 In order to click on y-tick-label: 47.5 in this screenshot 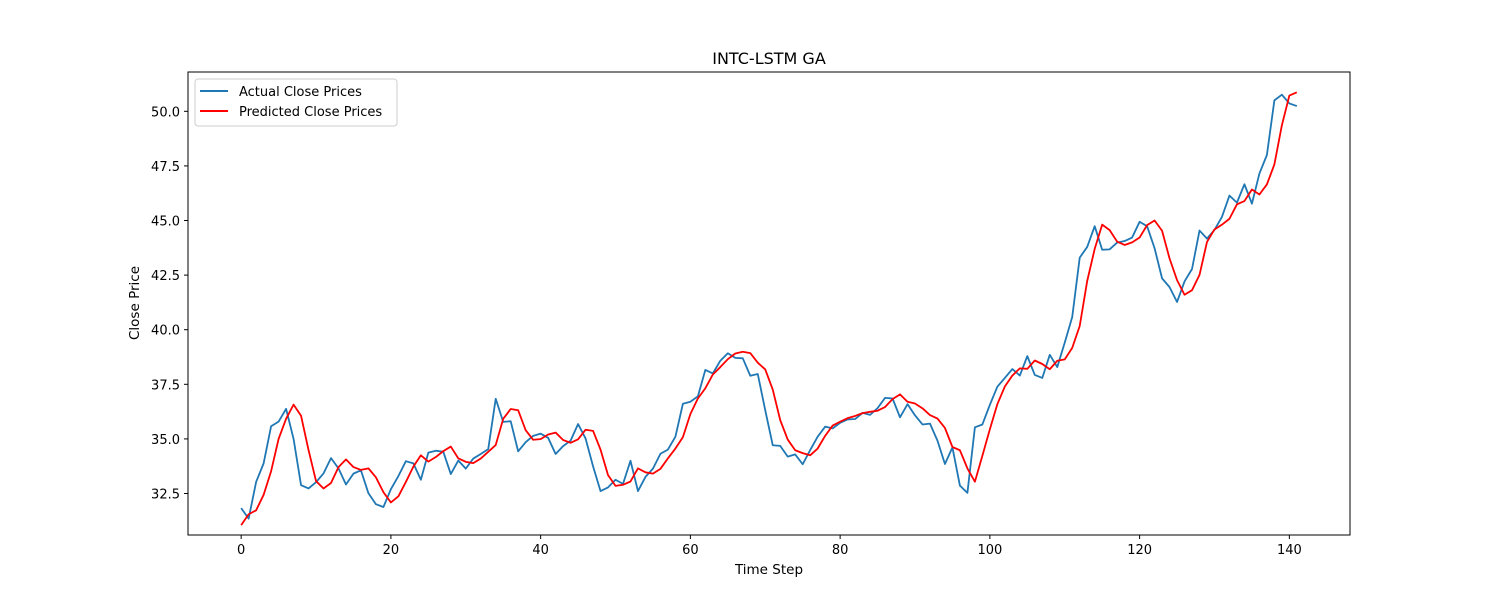, I will do `click(165, 167)`.